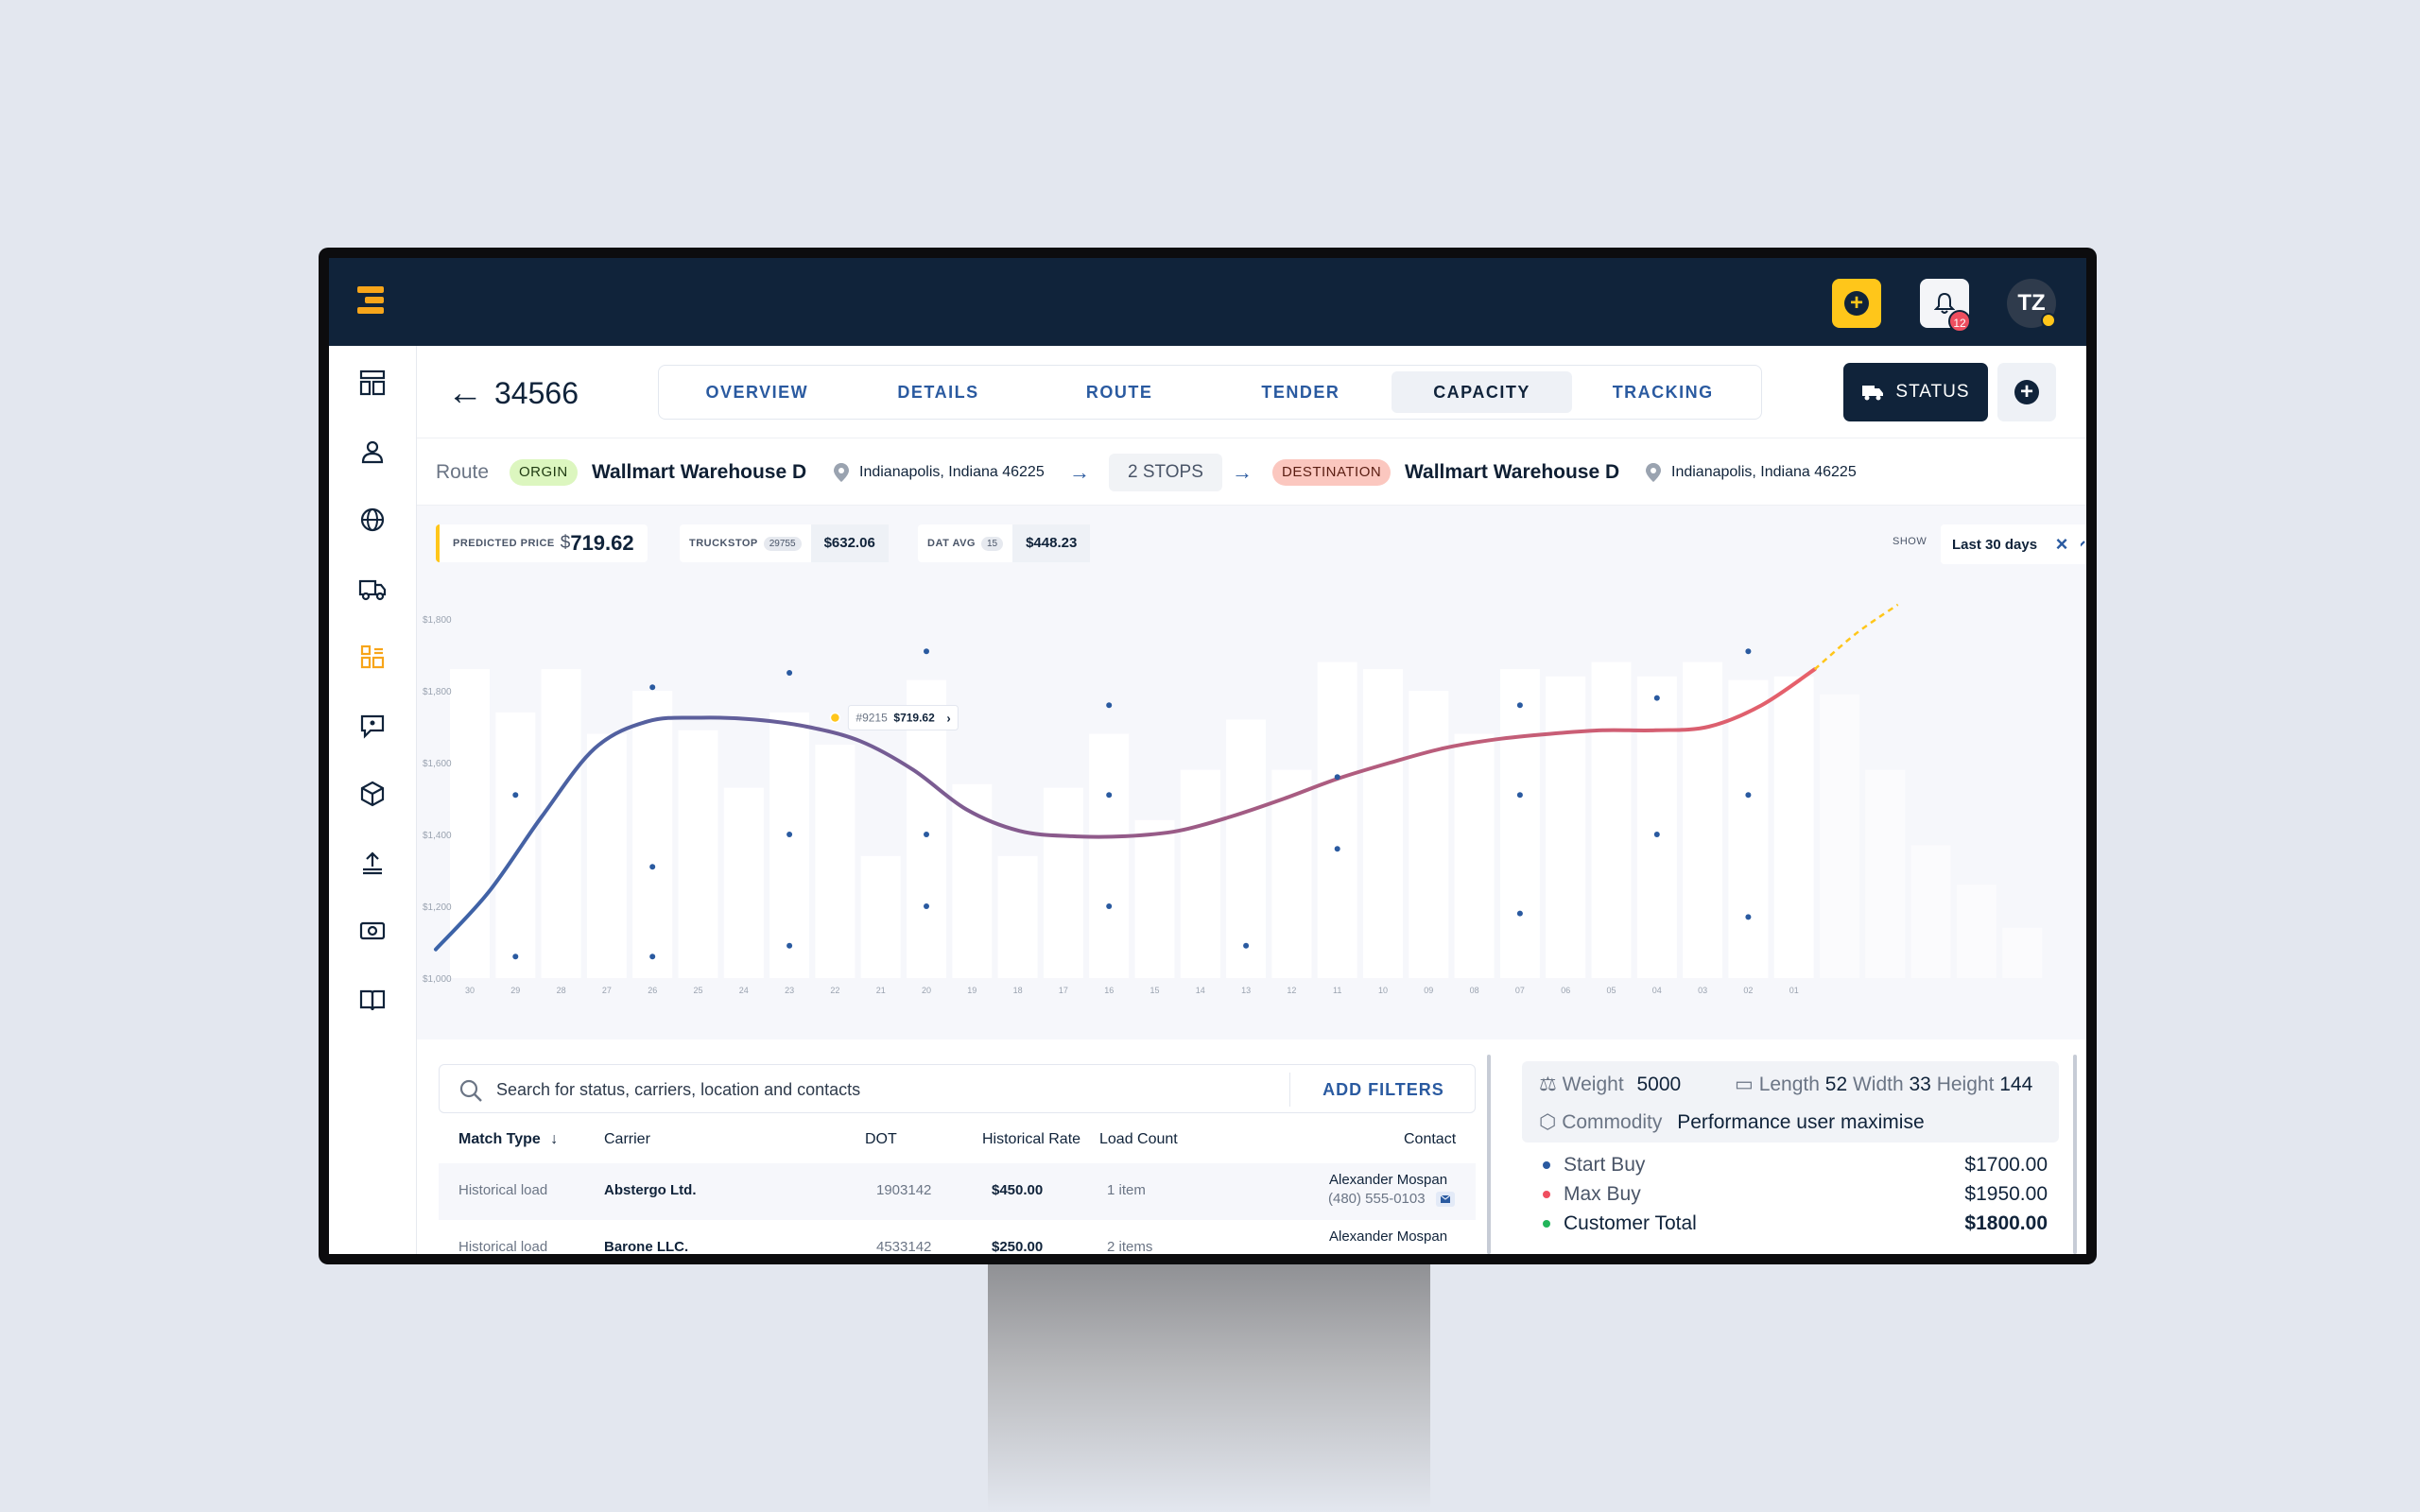 The height and width of the screenshot is (1512, 2420). Describe the element at coordinates (373, 794) in the screenshot. I see `sidebar-inventory` at that location.